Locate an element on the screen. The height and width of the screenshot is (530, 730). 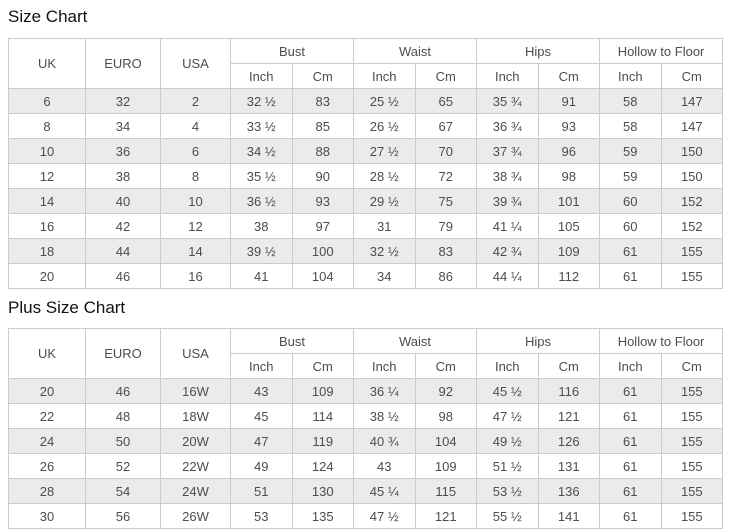
size-cell: 98 is located at coordinates (569, 176).